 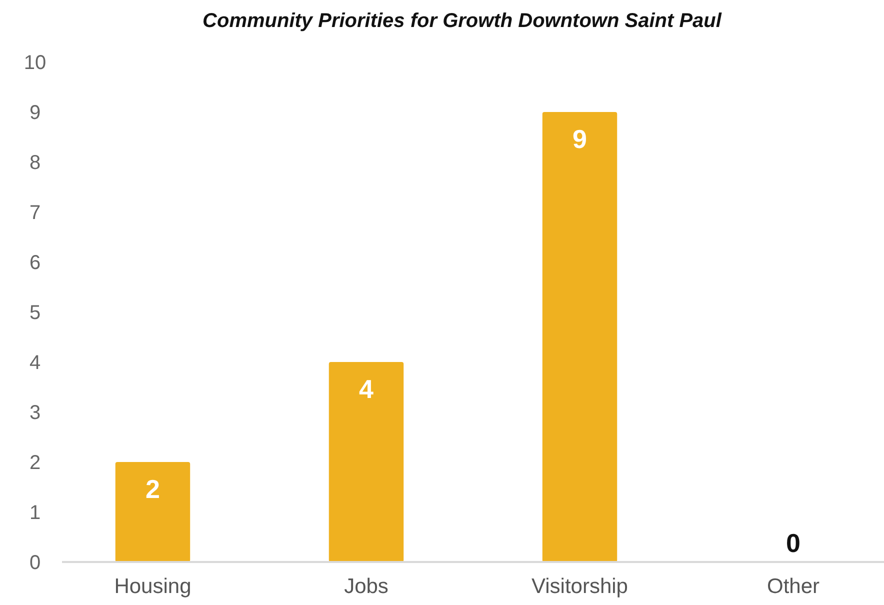 I want to click on y-tick-label: 9, so click(x=35, y=113).